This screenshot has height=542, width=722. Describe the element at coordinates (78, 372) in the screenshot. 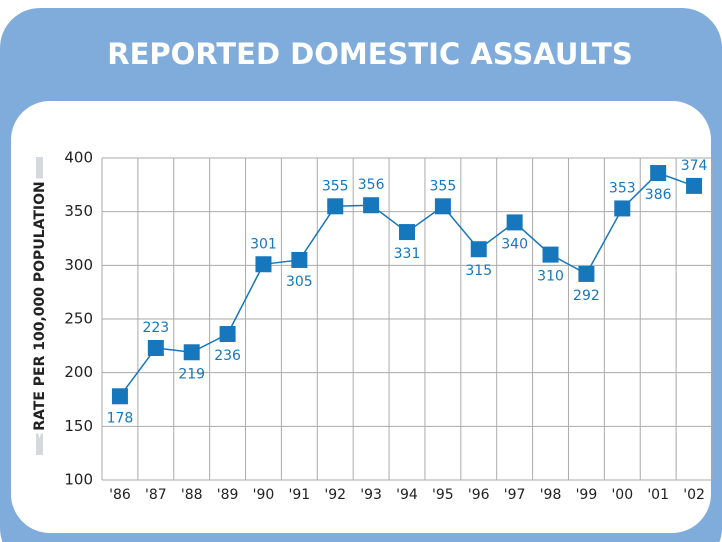

I see `y-tick-label: 200` at that location.